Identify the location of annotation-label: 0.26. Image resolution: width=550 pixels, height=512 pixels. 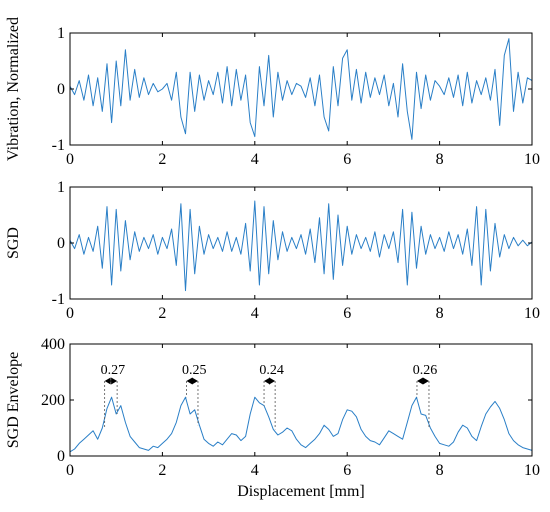
(425, 370).